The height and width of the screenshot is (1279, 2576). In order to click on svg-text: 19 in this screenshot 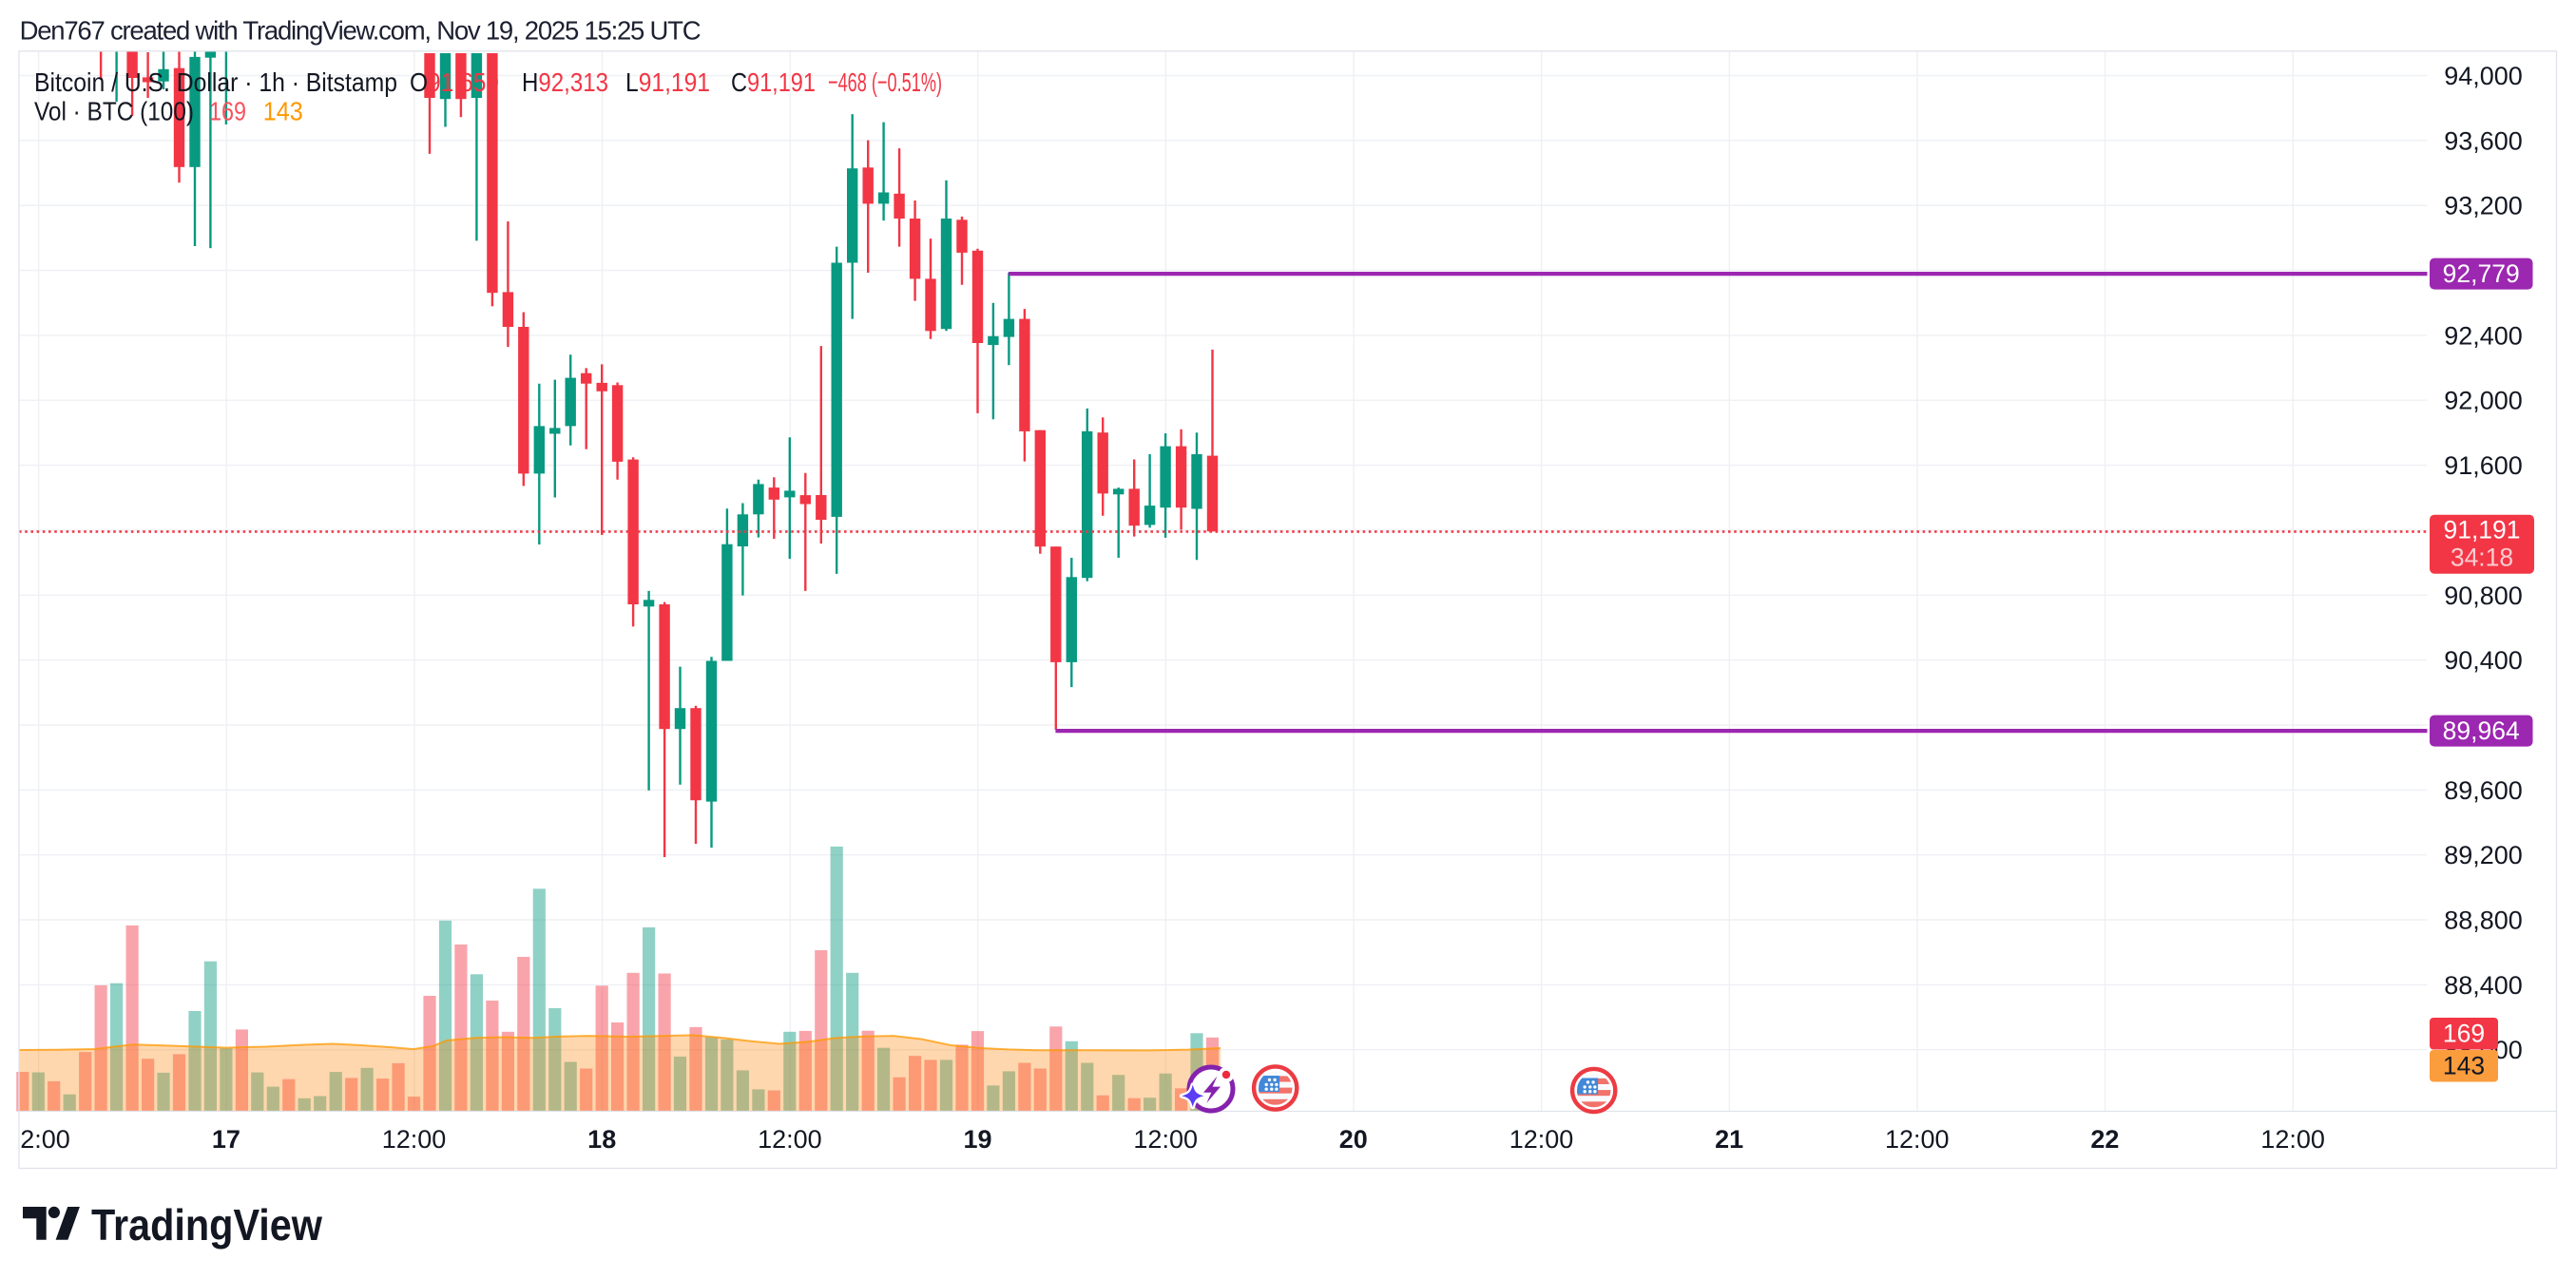, I will do `click(977, 1139)`.